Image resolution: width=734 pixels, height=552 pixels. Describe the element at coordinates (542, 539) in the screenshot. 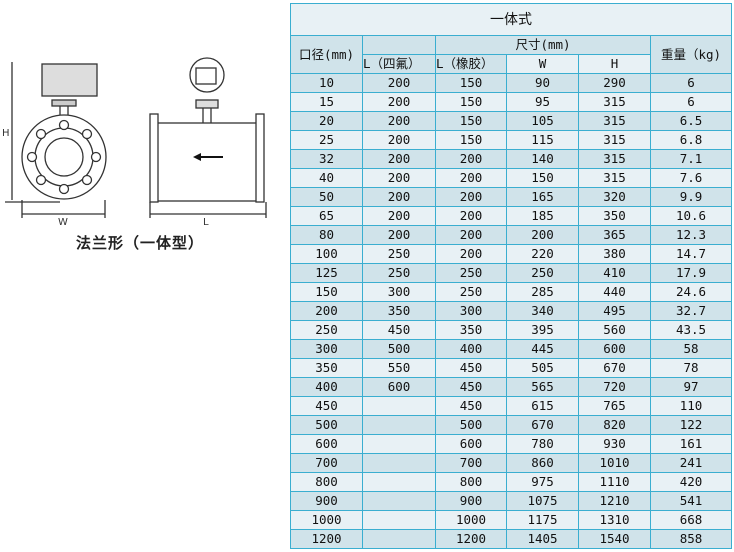

I see `table-cell: 1405` at that location.